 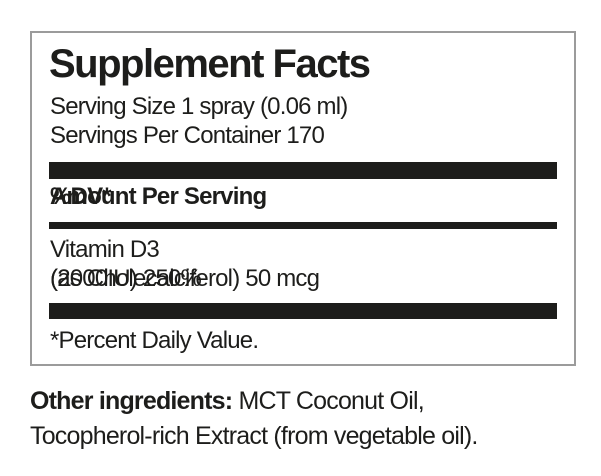 I want to click on separator-bar-thick-bottom, so click(x=303, y=311).